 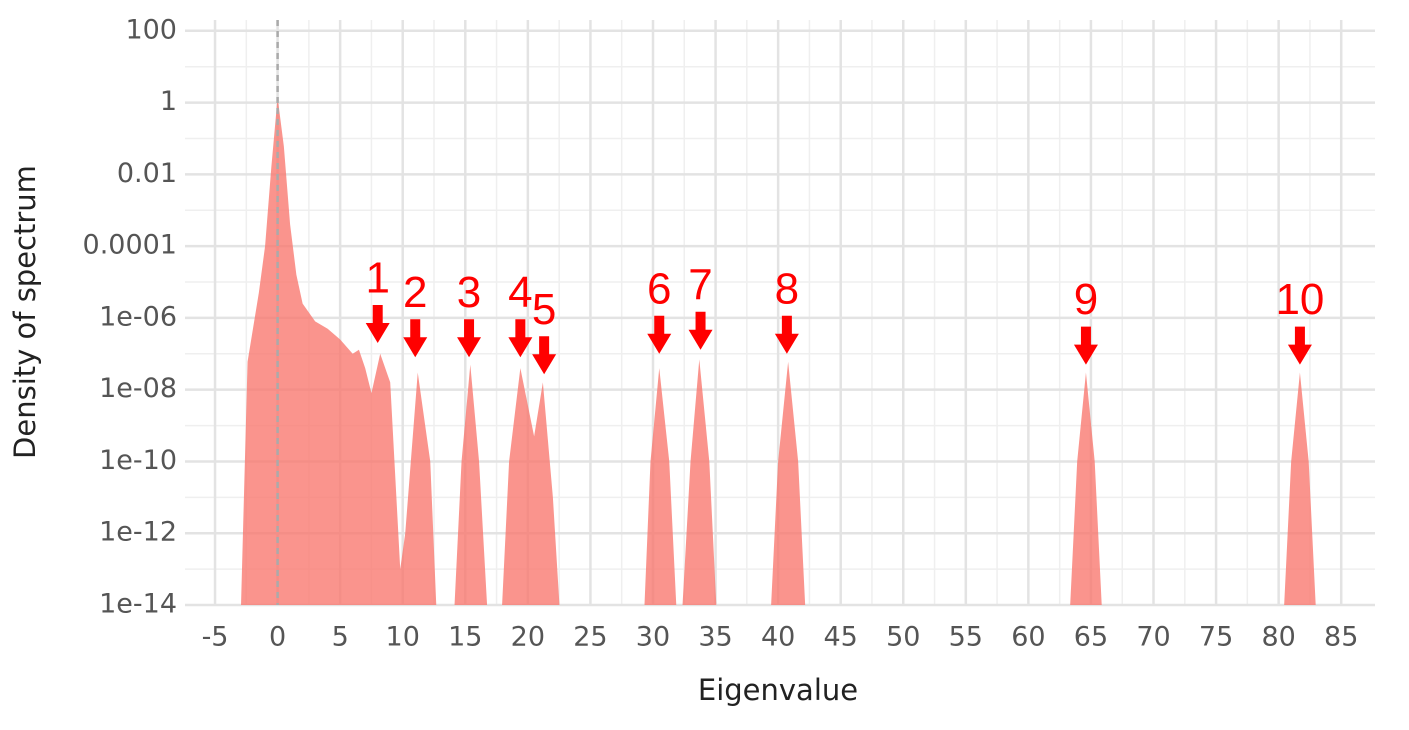 I want to click on annotation-label: 10, so click(x=1299, y=299).